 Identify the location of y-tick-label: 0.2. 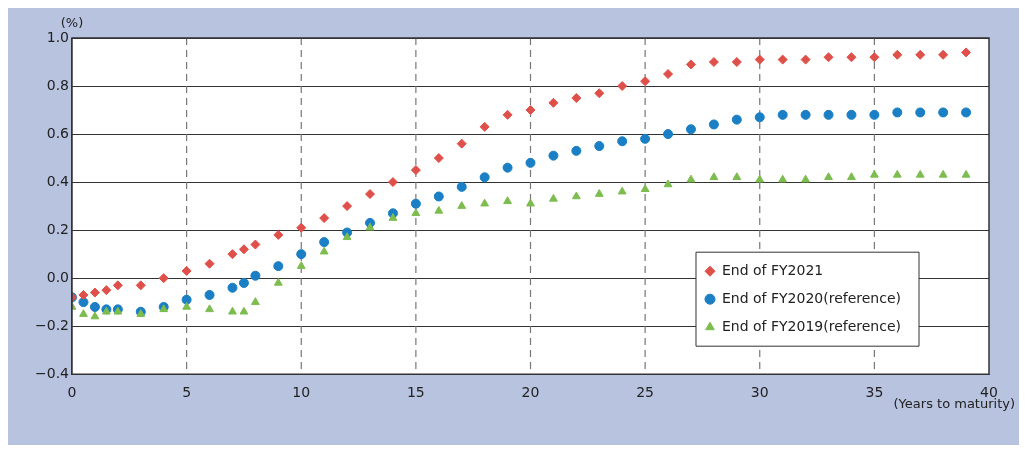
(57, 228).